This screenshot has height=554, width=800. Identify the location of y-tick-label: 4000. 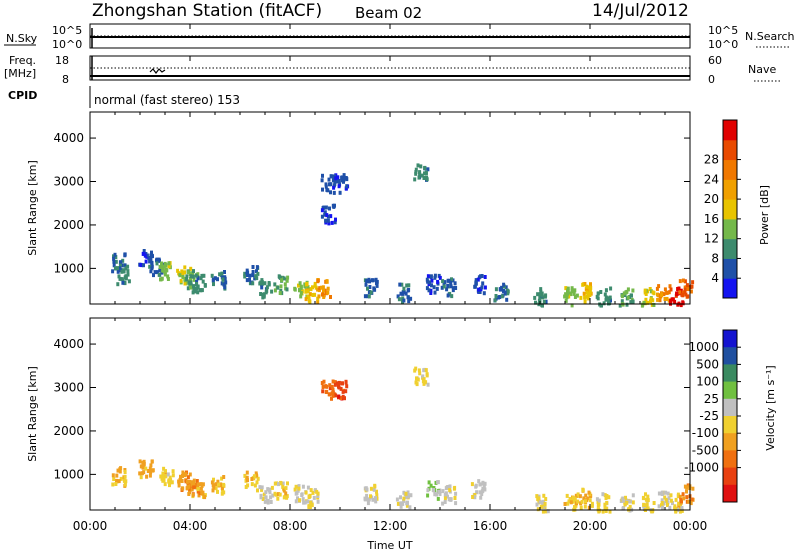
(68, 344).